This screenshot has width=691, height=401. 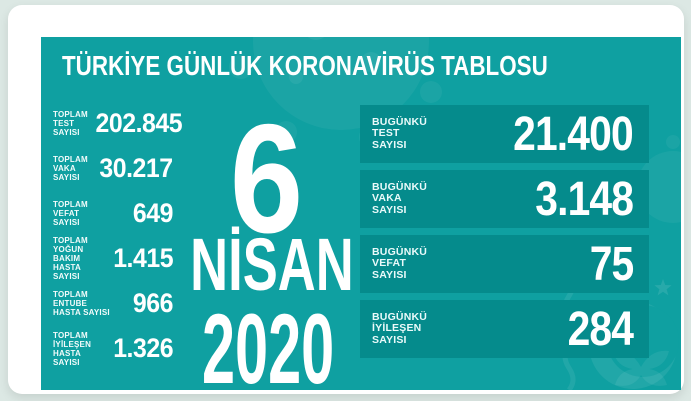 What do you see at coordinates (504, 264) in the screenshot?
I see `daily-box-vefat: BUGÜNKÜ VEFAT SAYISI 75` at bounding box center [504, 264].